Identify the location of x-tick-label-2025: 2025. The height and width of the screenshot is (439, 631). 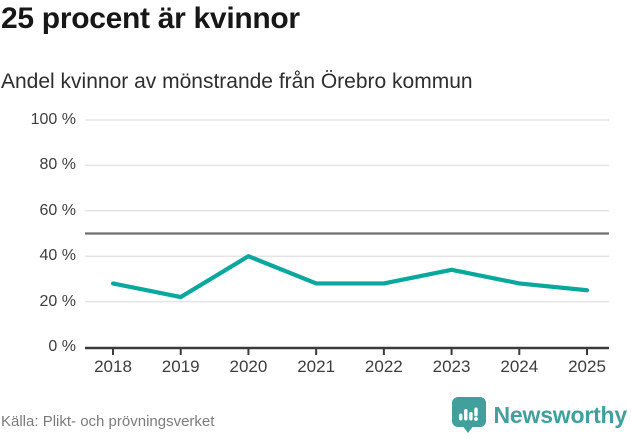
(587, 366).